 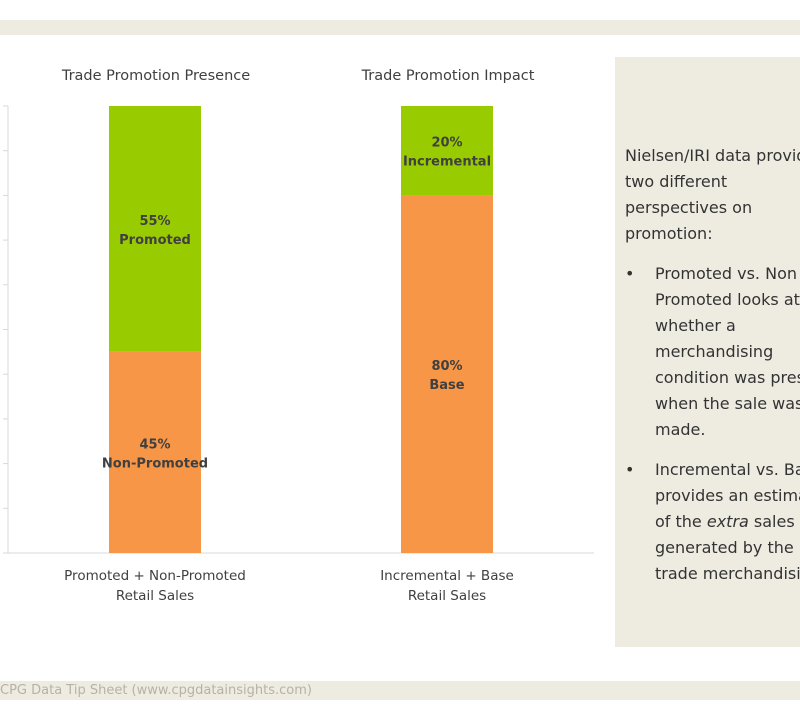 What do you see at coordinates (727, 521) in the screenshot?
I see `bullet-incremental-em: extra` at bounding box center [727, 521].